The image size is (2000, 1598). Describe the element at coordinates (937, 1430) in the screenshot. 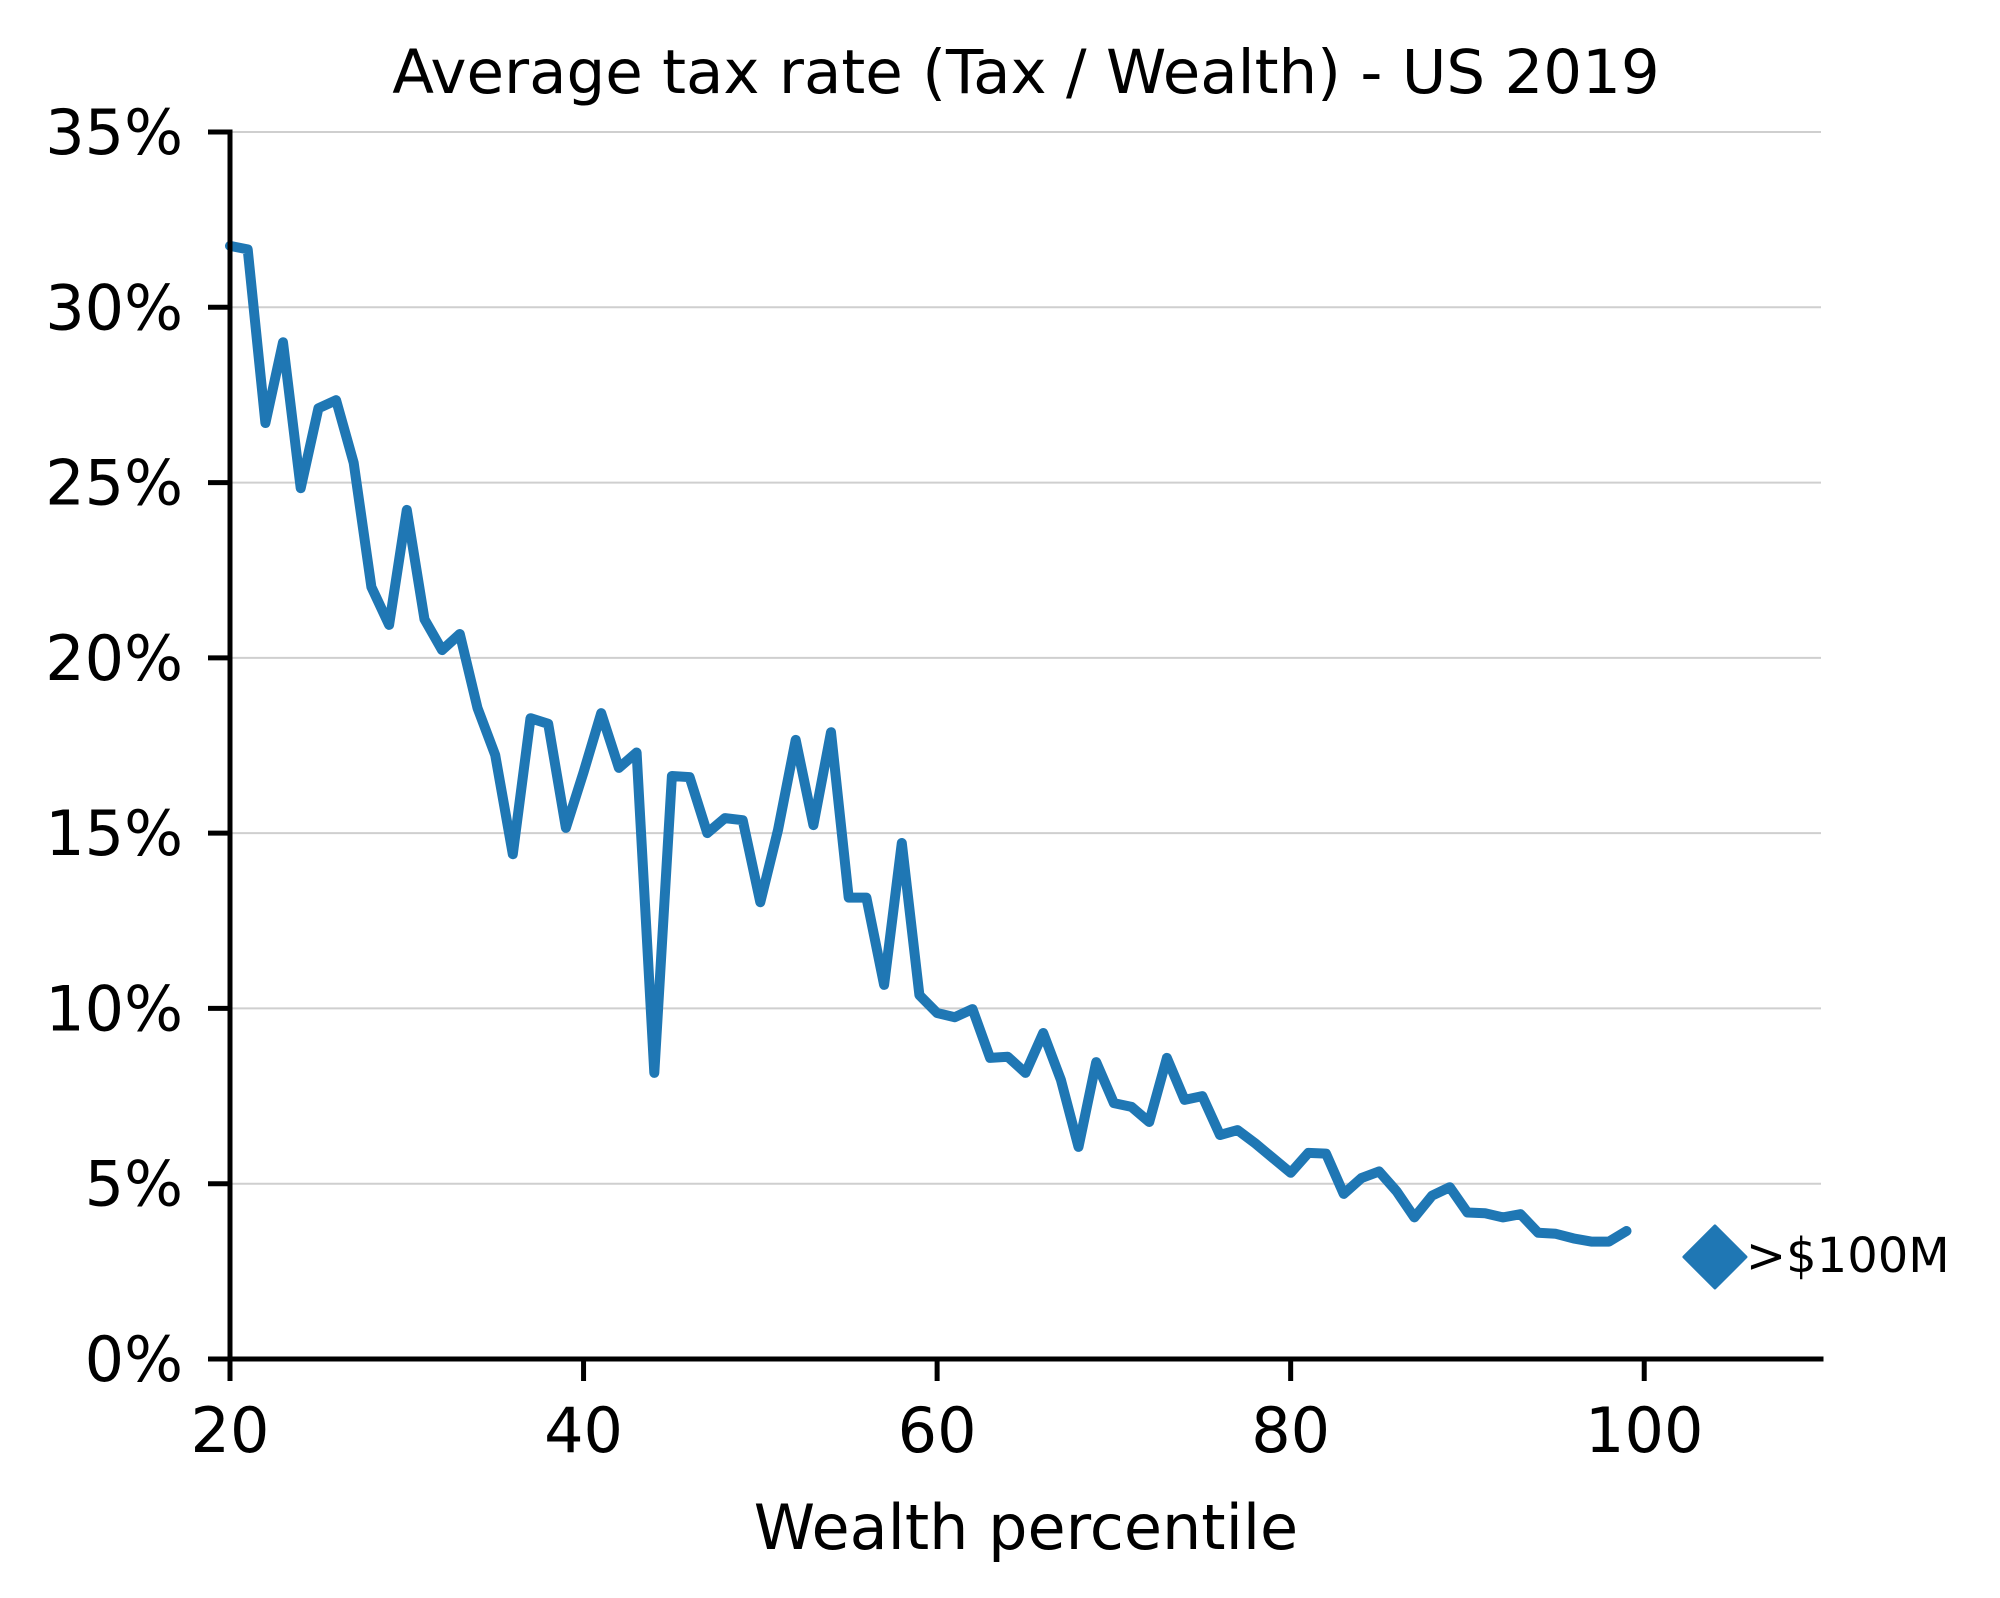

I see `x-tick-label: 60` at that location.